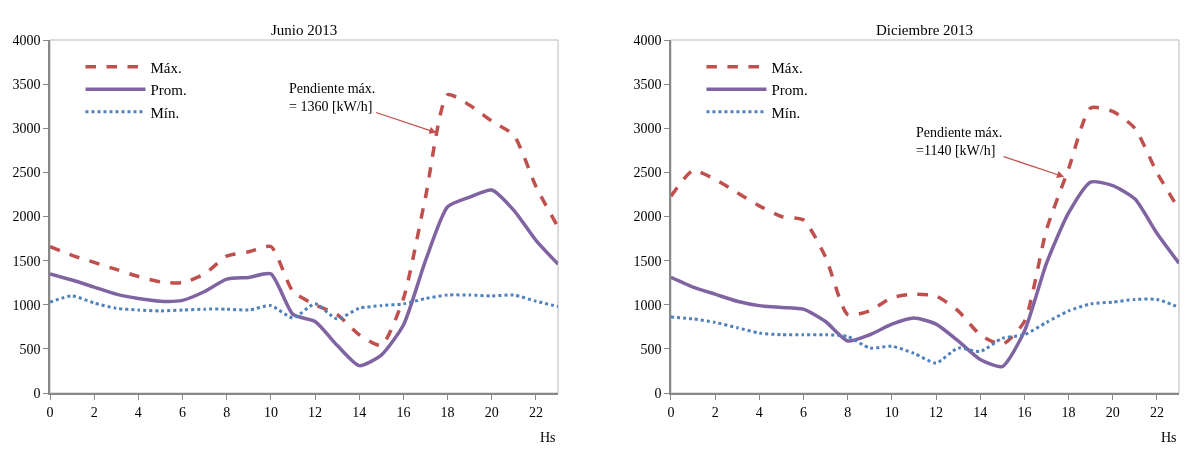  What do you see at coordinates (304, 30) in the screenshot?
I see `chart-title: Junio 2013` at bounding box center [304, 30].